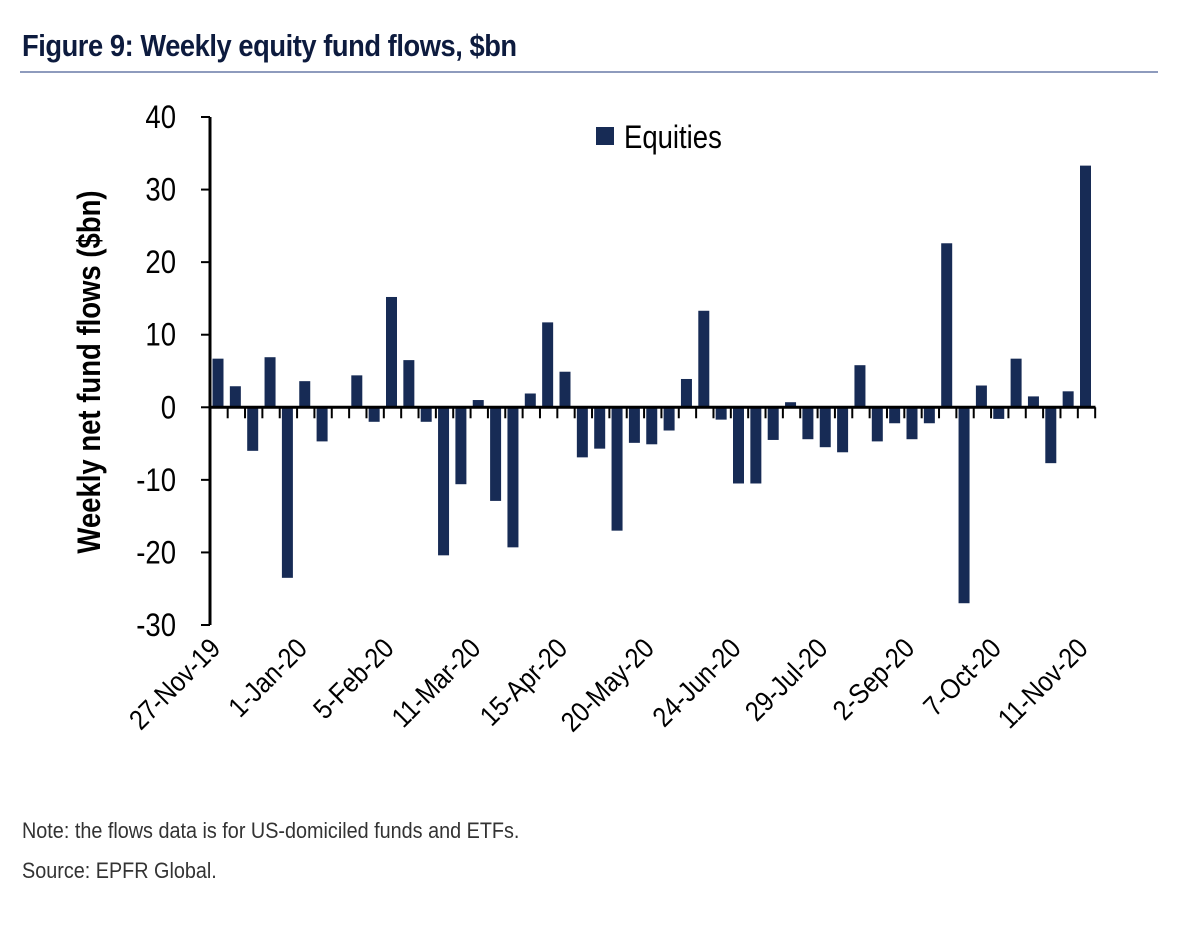 The height and width of the screenshot is (925, 1182). What do you see at coordinates (267, 677) in the screenshot?
I see `x-tick-label: 1-Jan-20` at bounding box center [267, 677].